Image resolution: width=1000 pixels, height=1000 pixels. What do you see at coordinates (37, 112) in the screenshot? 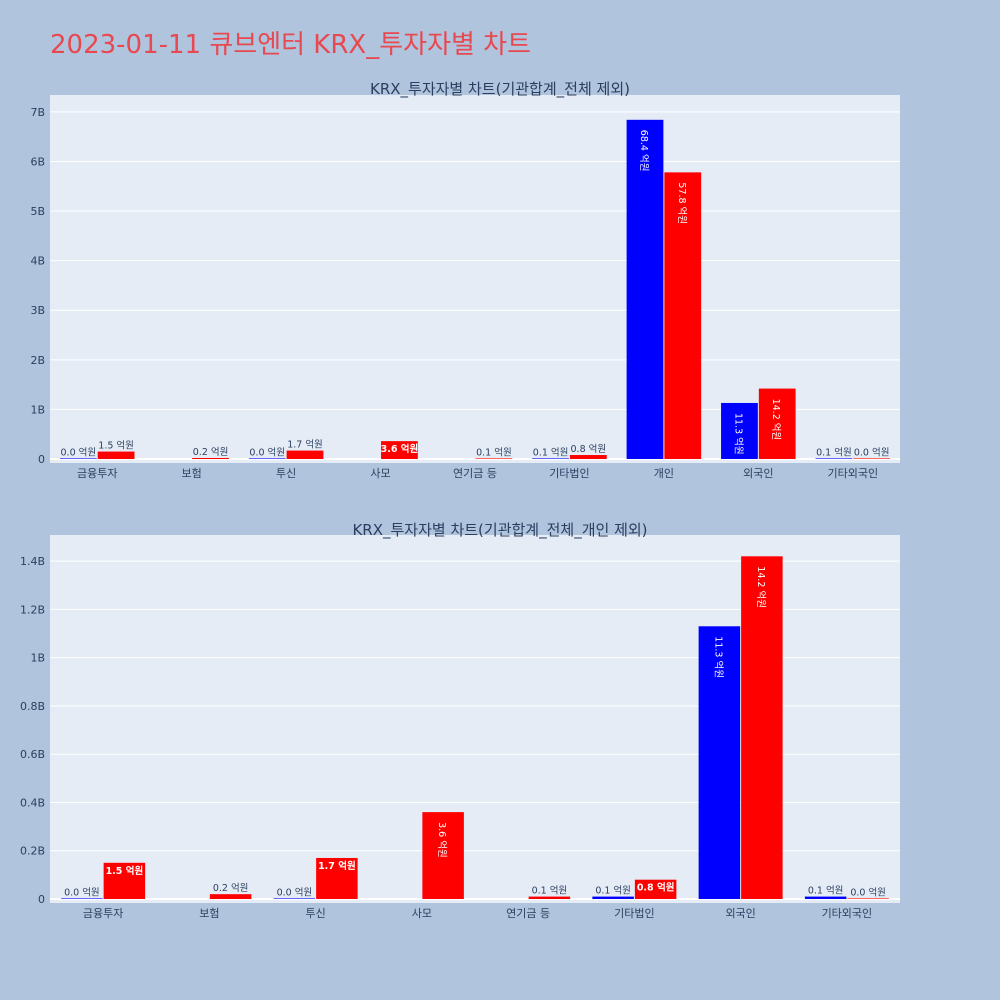
I see `y-tick-label: 7B` at bounding box center [37, 112].